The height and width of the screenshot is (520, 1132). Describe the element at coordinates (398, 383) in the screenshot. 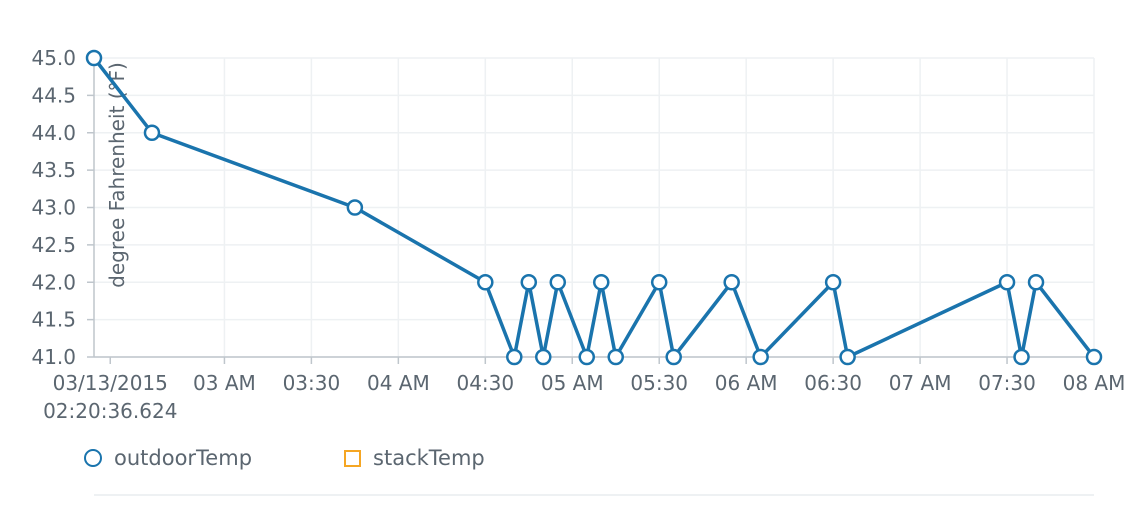

I see `x-tick-label: 04 AM` at that location.